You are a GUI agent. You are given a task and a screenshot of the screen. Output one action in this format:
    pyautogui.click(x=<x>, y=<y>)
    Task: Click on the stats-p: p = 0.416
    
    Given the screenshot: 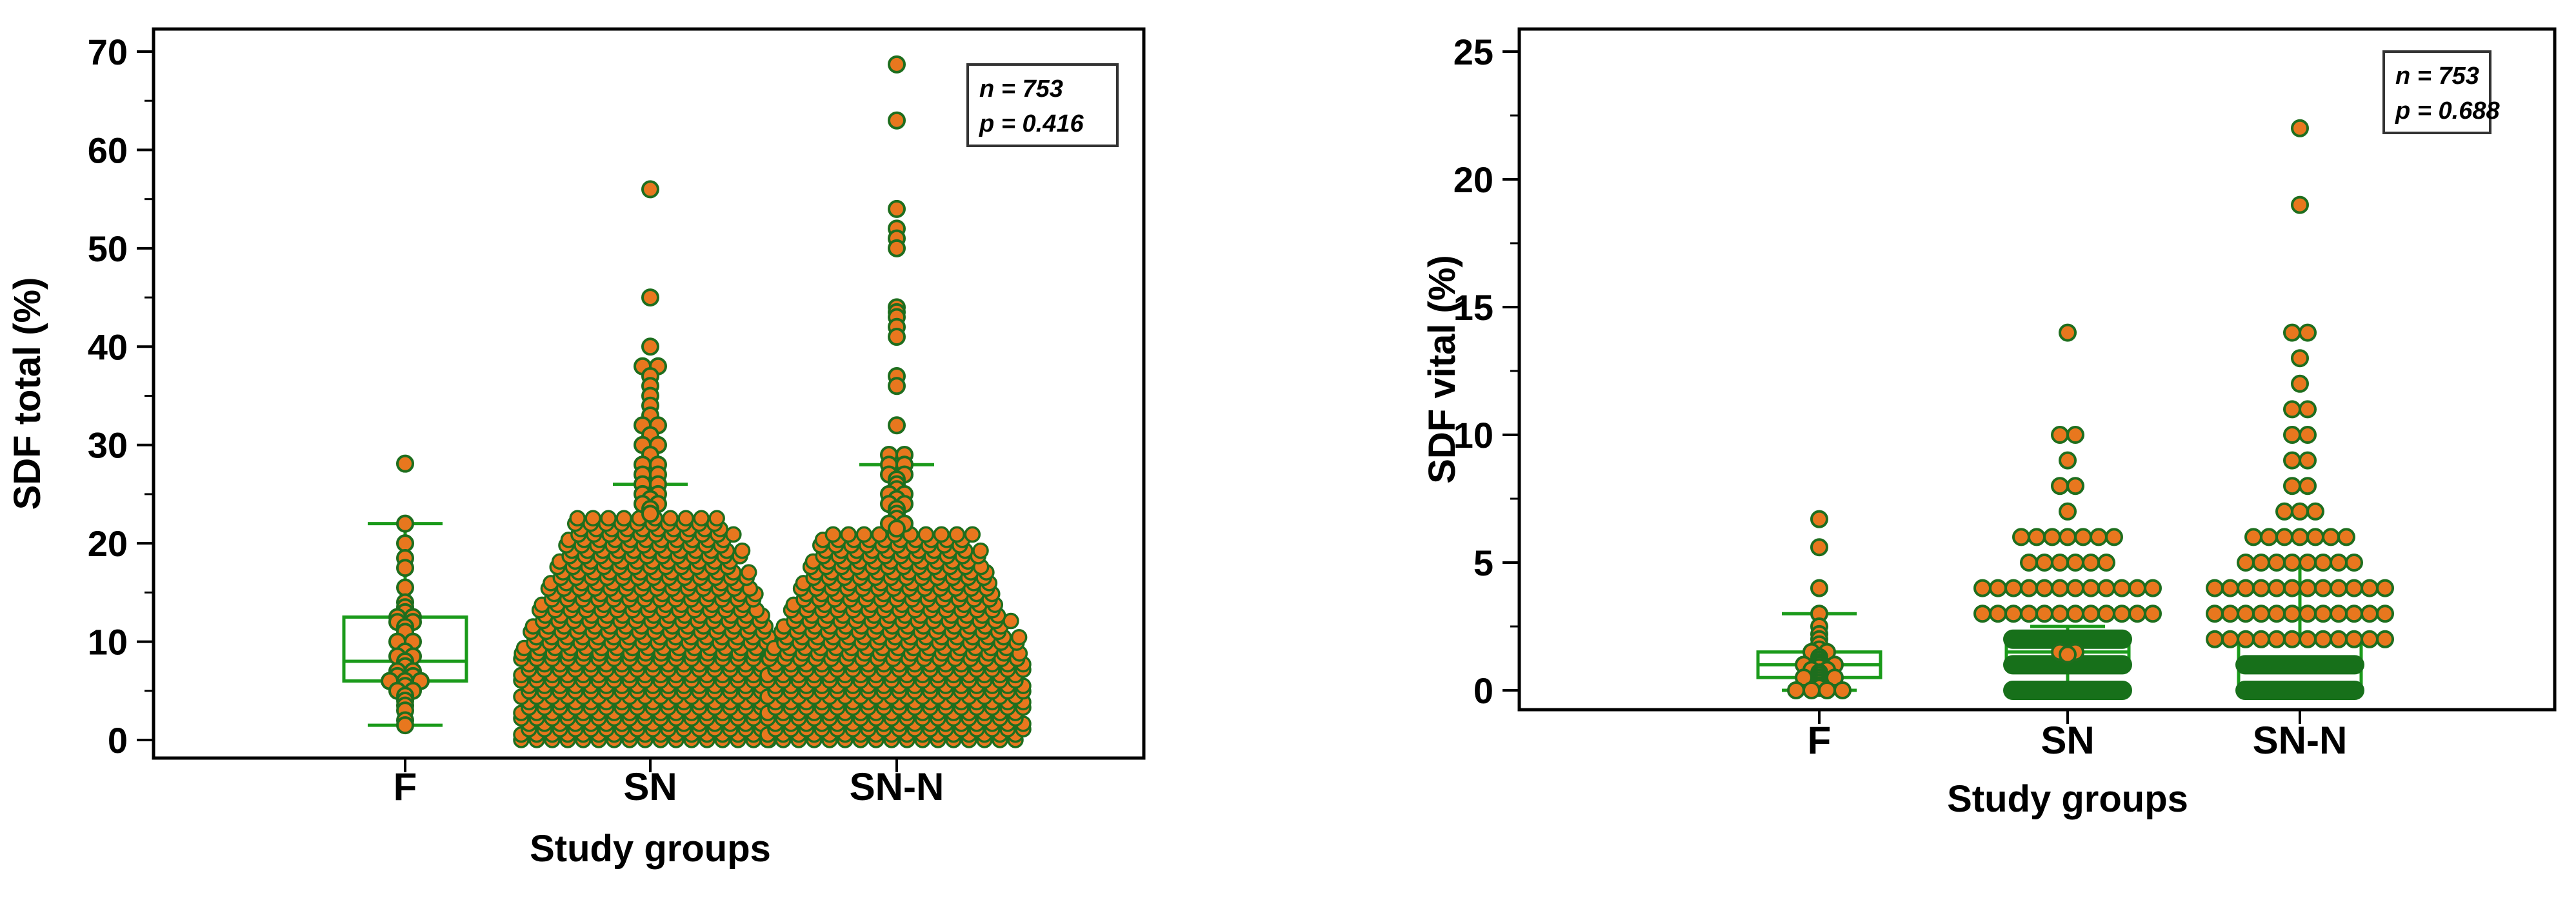 What is the action you would take?
    pyautogui.click(x=1031, y=123)
    